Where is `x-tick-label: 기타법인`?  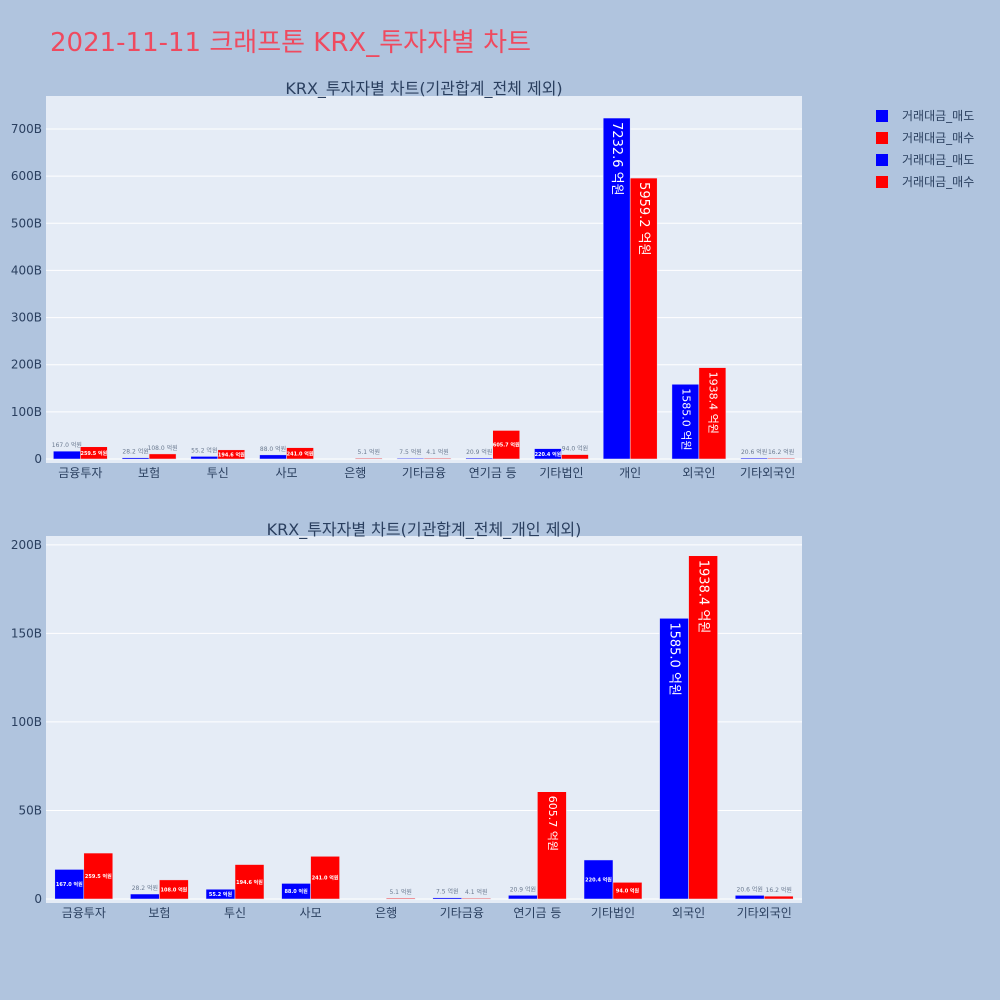
x-tick-label: 기타법인 is located at coordinates (613, 913).